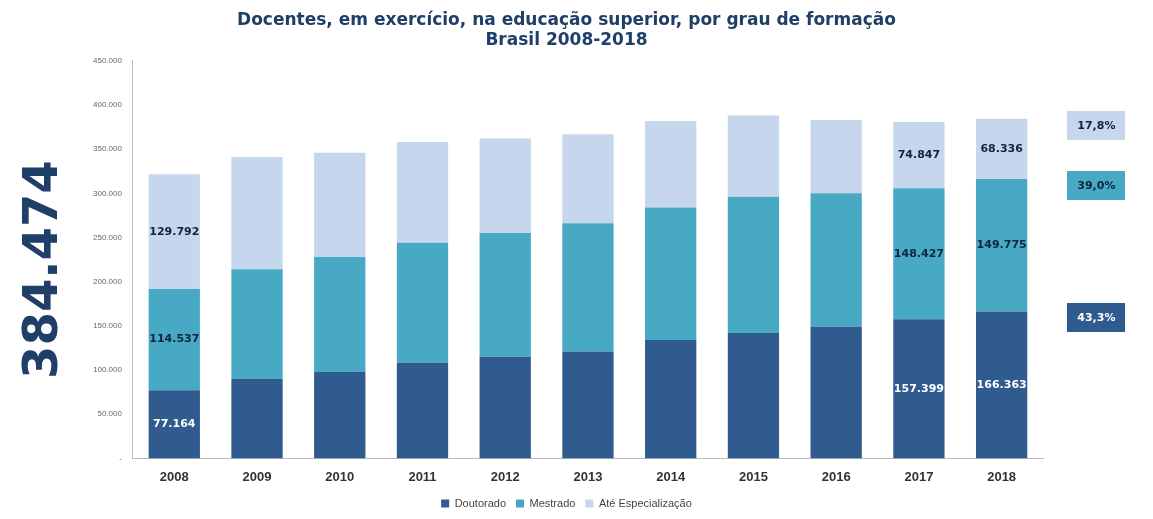 This screenshot has height=519, width=1153. What do you see at coordinates (108, 281) in the screenshot?
I see `y-tick-label: 200.000` at bounding box center [108, 281].